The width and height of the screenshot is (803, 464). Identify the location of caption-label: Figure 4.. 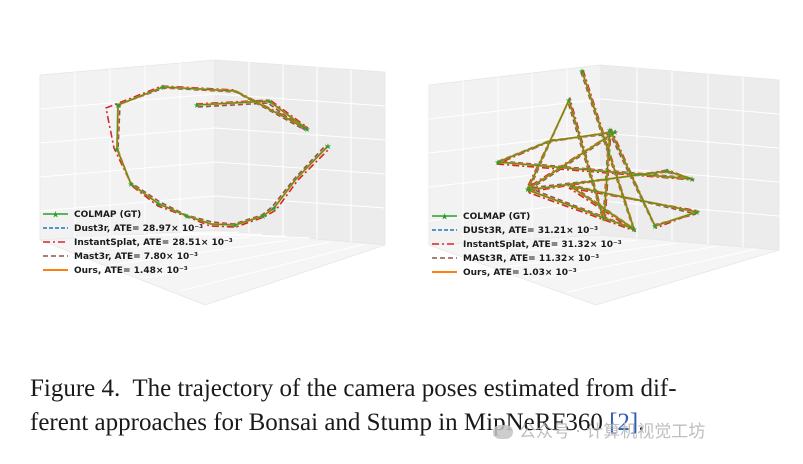
(75, 388).